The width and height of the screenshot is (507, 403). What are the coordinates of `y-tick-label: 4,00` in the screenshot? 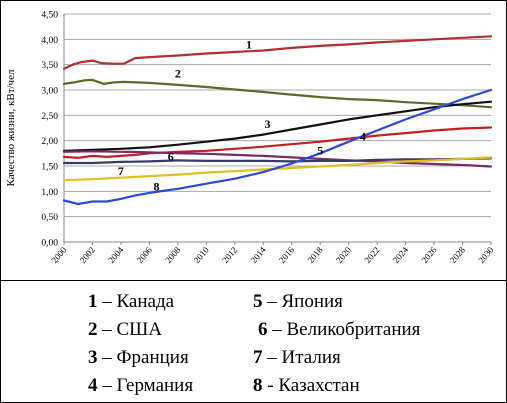 It's located at (49, 41).